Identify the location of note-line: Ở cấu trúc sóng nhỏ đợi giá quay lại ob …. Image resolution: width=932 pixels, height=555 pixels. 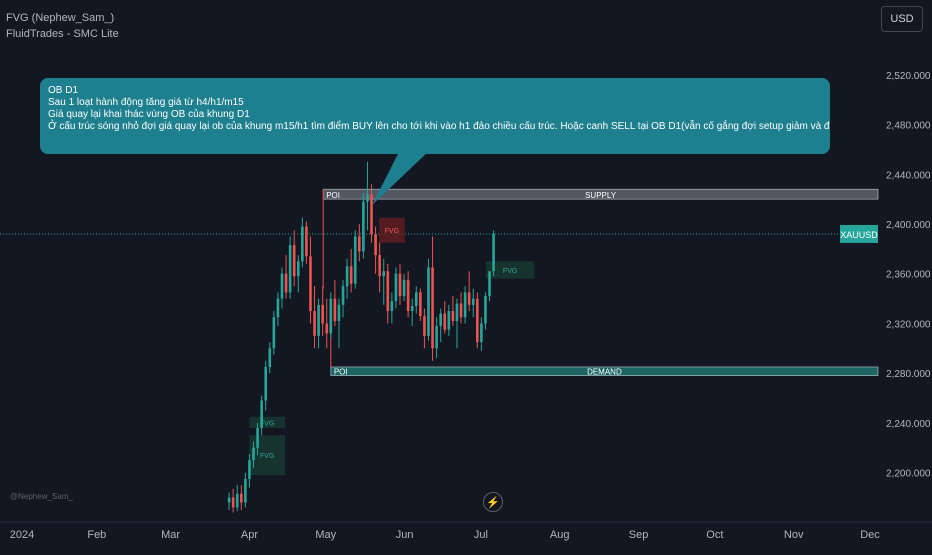
(439, 126).